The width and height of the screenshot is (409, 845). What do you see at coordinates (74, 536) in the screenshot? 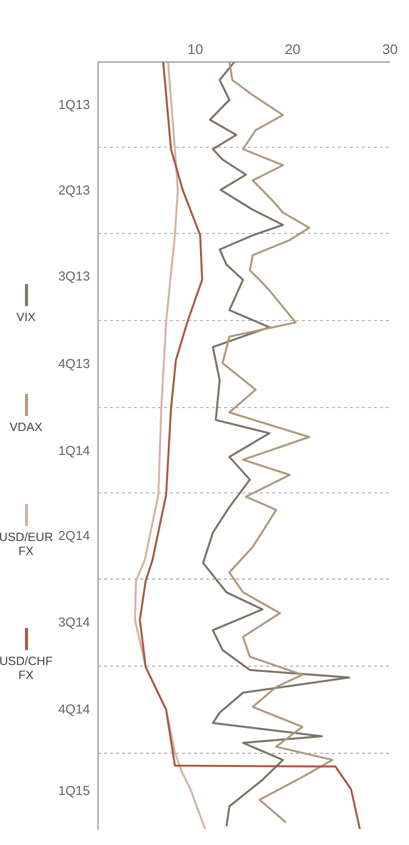
I see `y-tick-label: 2Q14` at bounding box center [74, 536].